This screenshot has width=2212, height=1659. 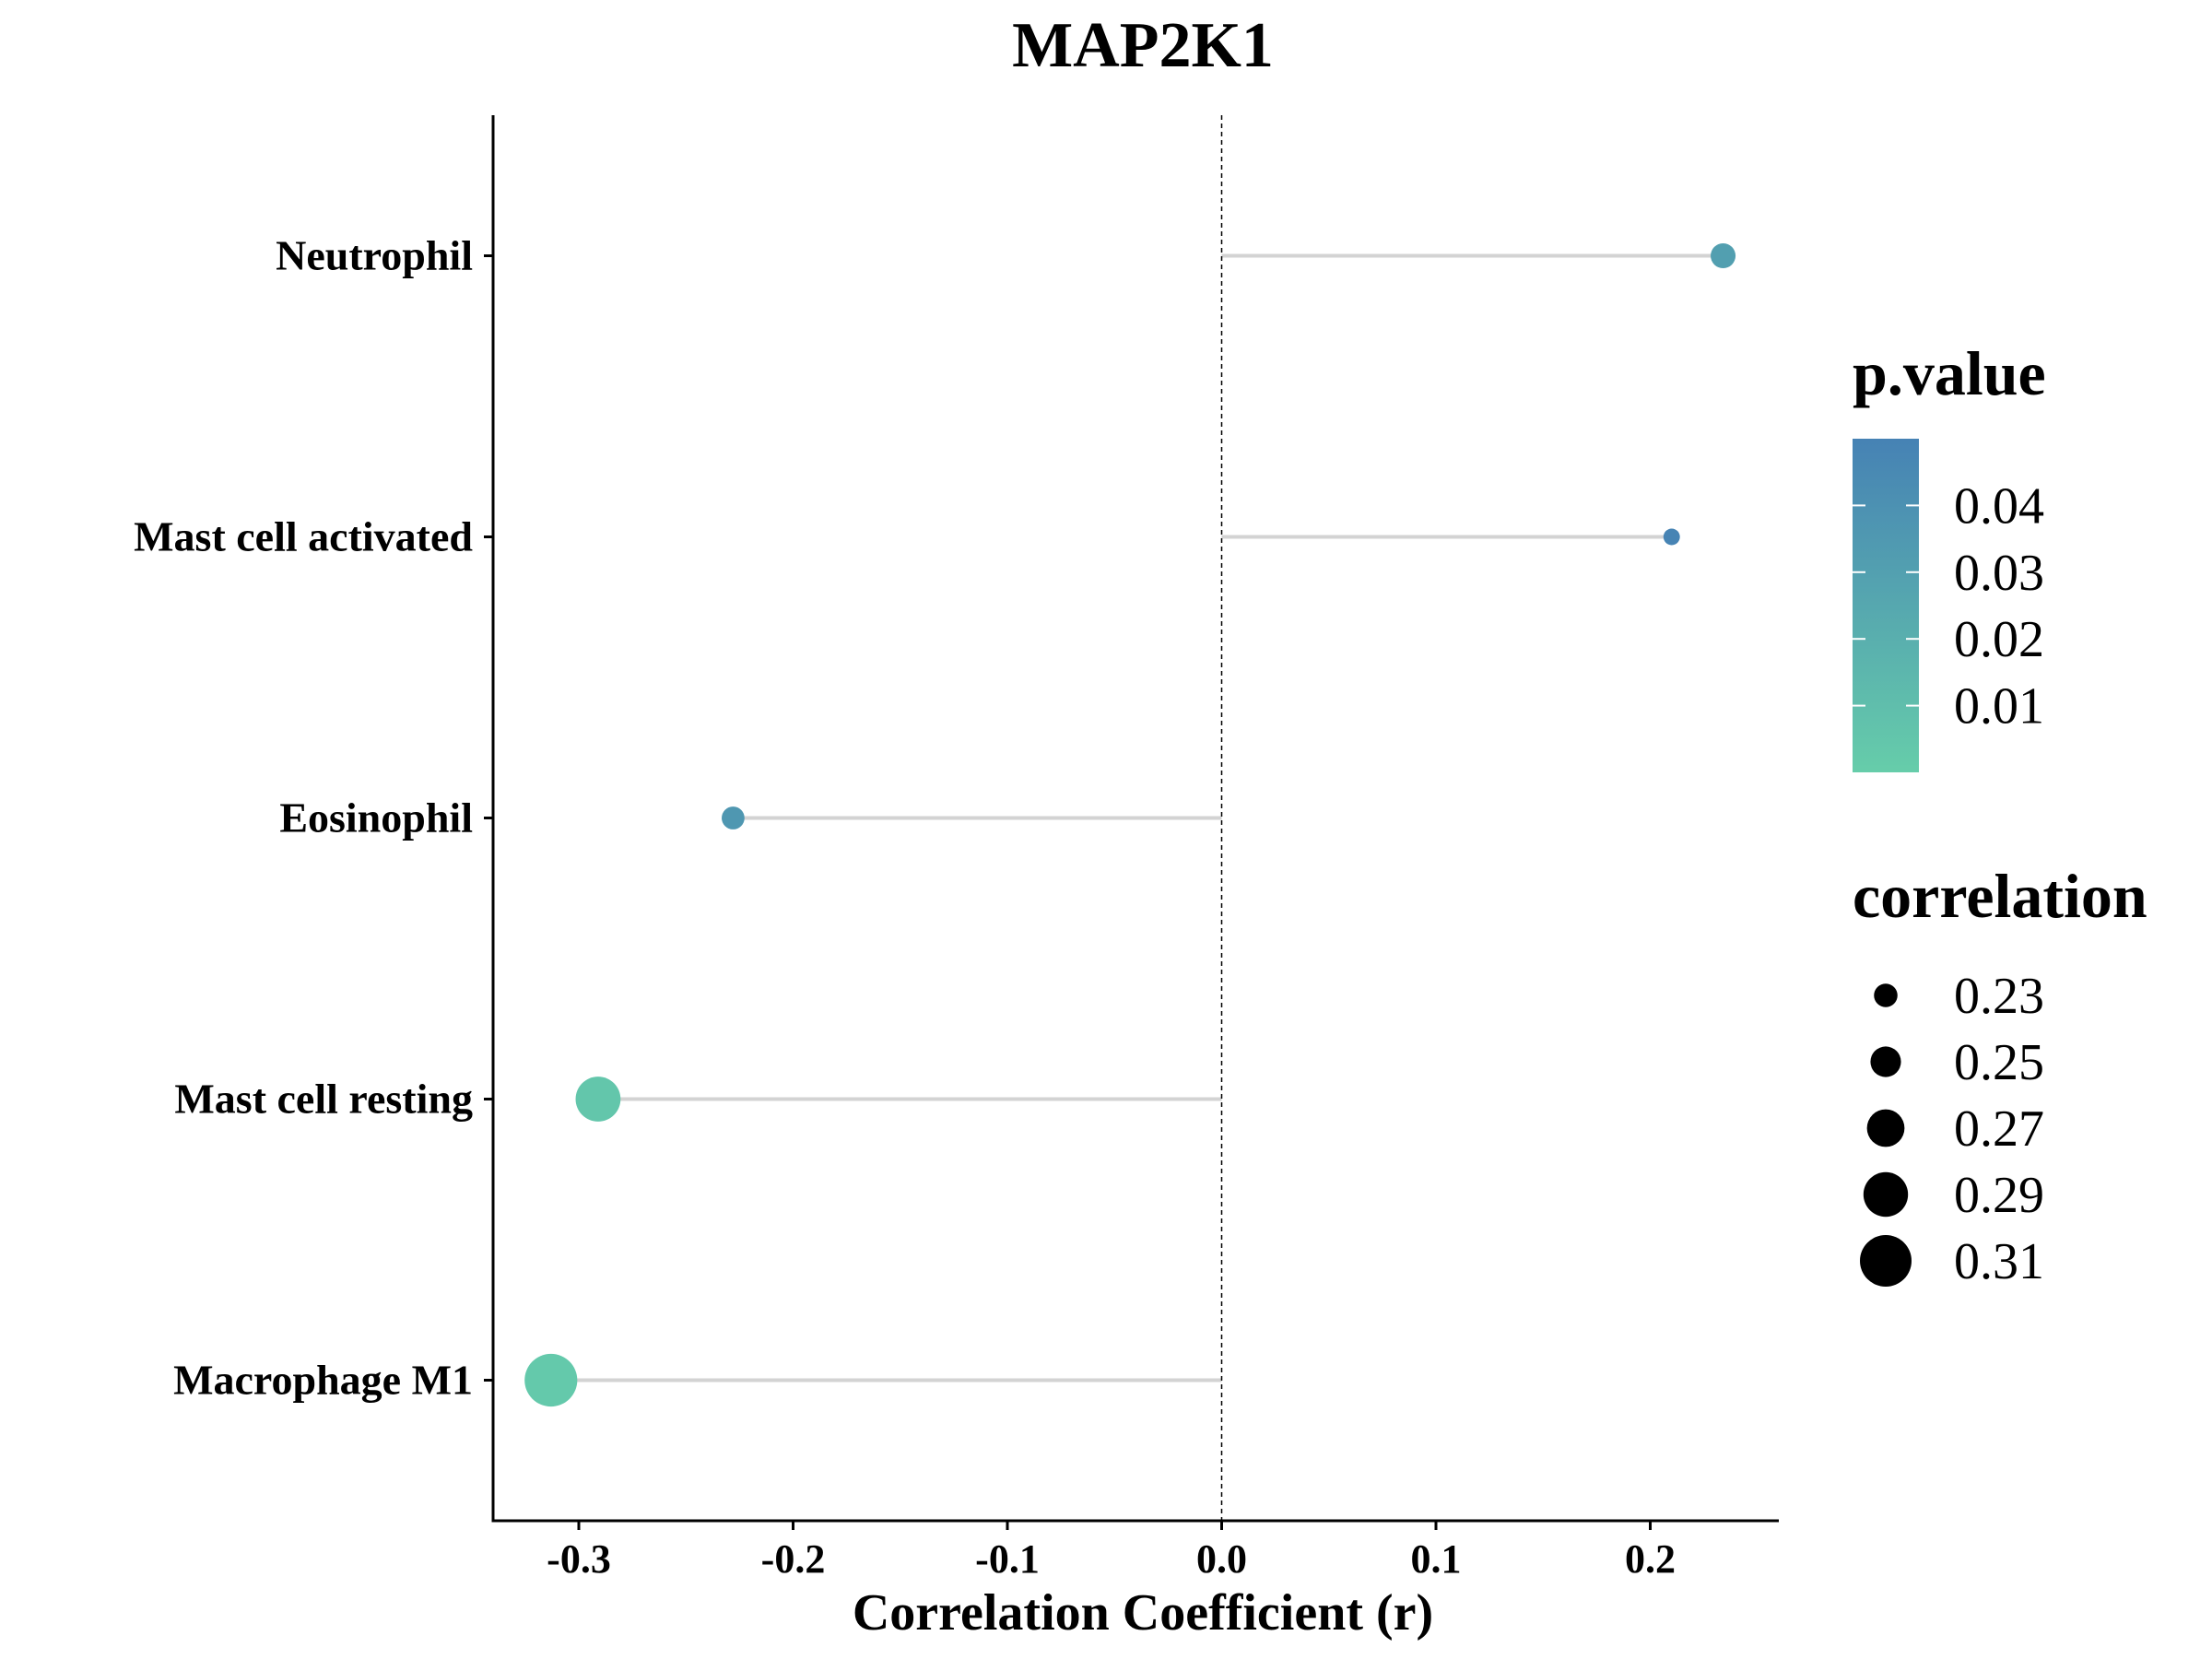 I want to click on x-tick-label: 0.1, so click(x=1436, y=1559).